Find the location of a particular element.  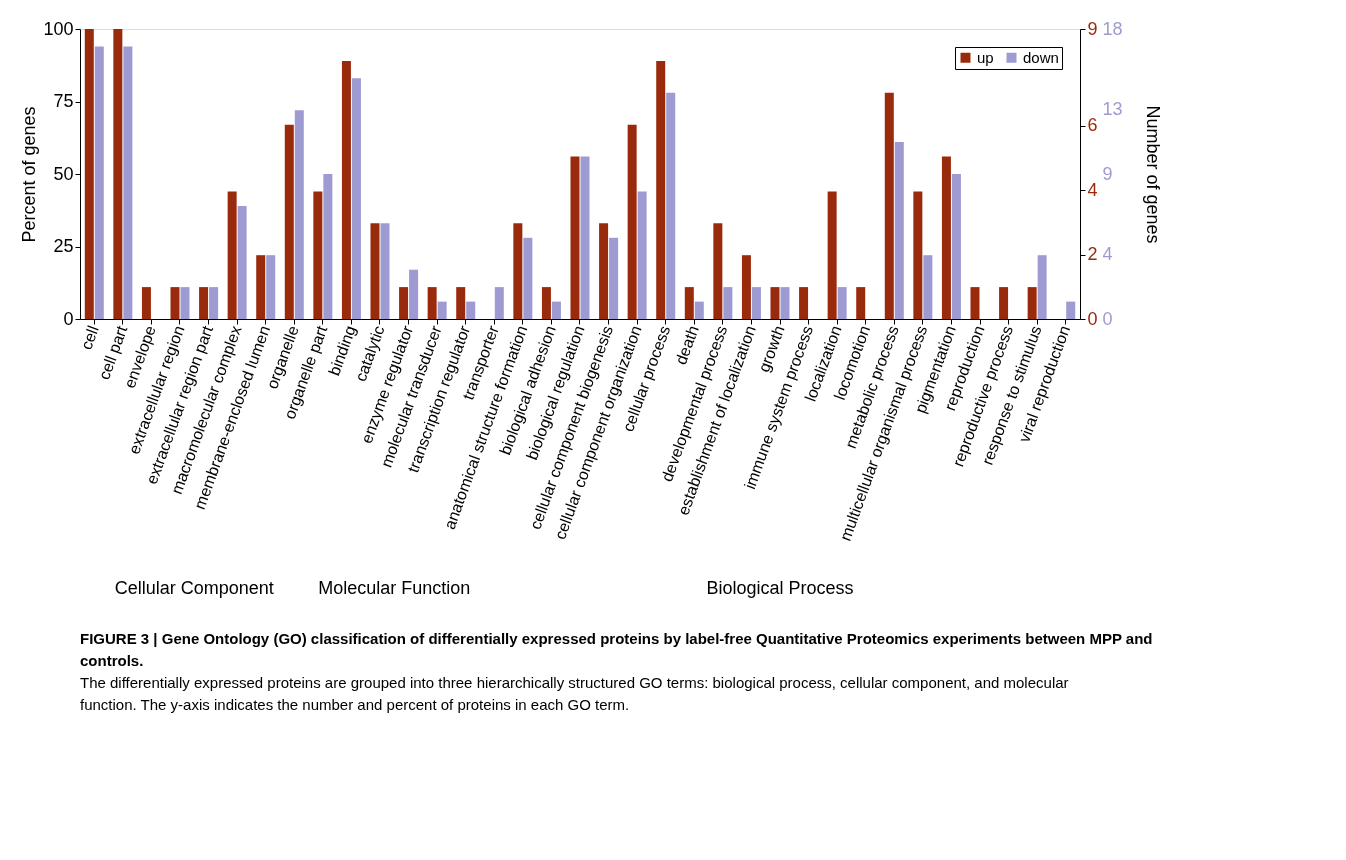

text: Biological Process is located at coordinates (780, 588).